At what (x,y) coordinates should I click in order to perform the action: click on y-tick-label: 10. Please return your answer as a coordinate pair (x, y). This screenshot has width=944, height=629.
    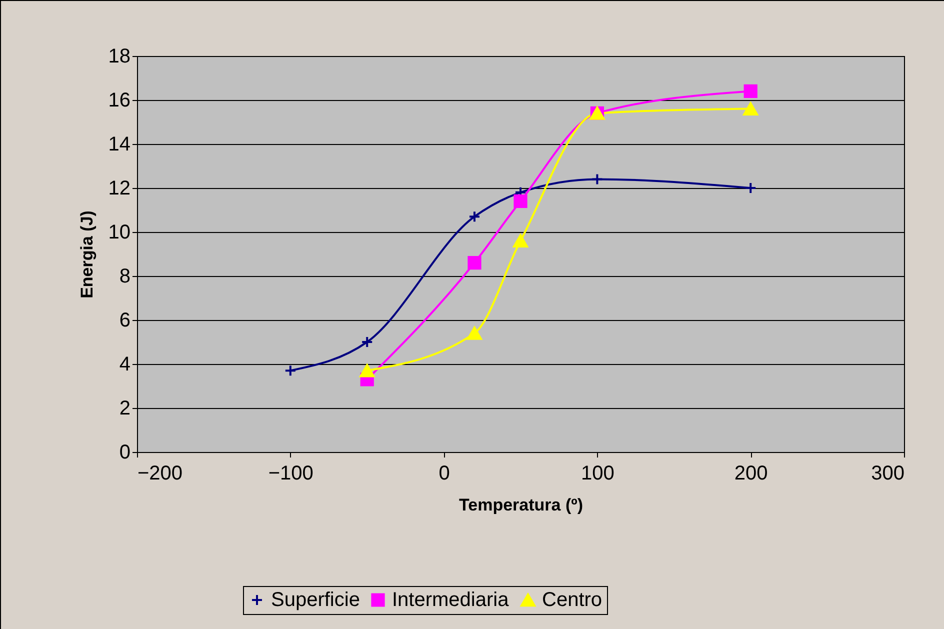
    Looking at the image, I should click on (119, 233).